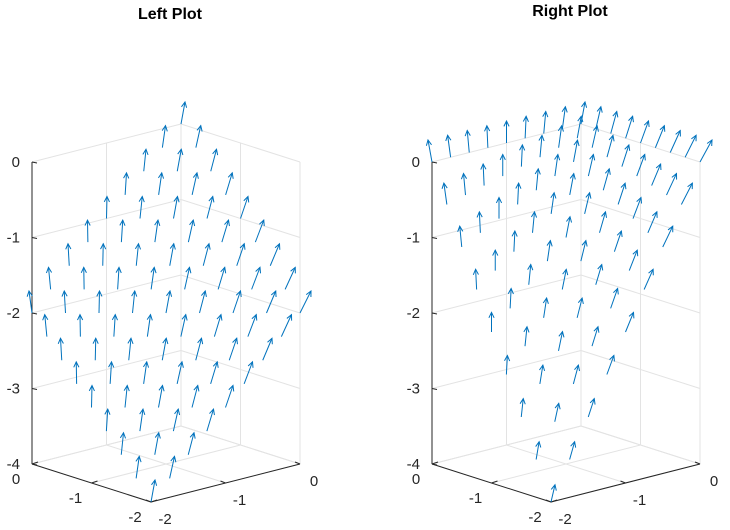 Image resolution: width=730 pixels, height=530 pixels. What do you see at coordinates (570, 11) in the screenshot?
I see `right-plot-title: Right Plot` at bounding box center [570, 11].